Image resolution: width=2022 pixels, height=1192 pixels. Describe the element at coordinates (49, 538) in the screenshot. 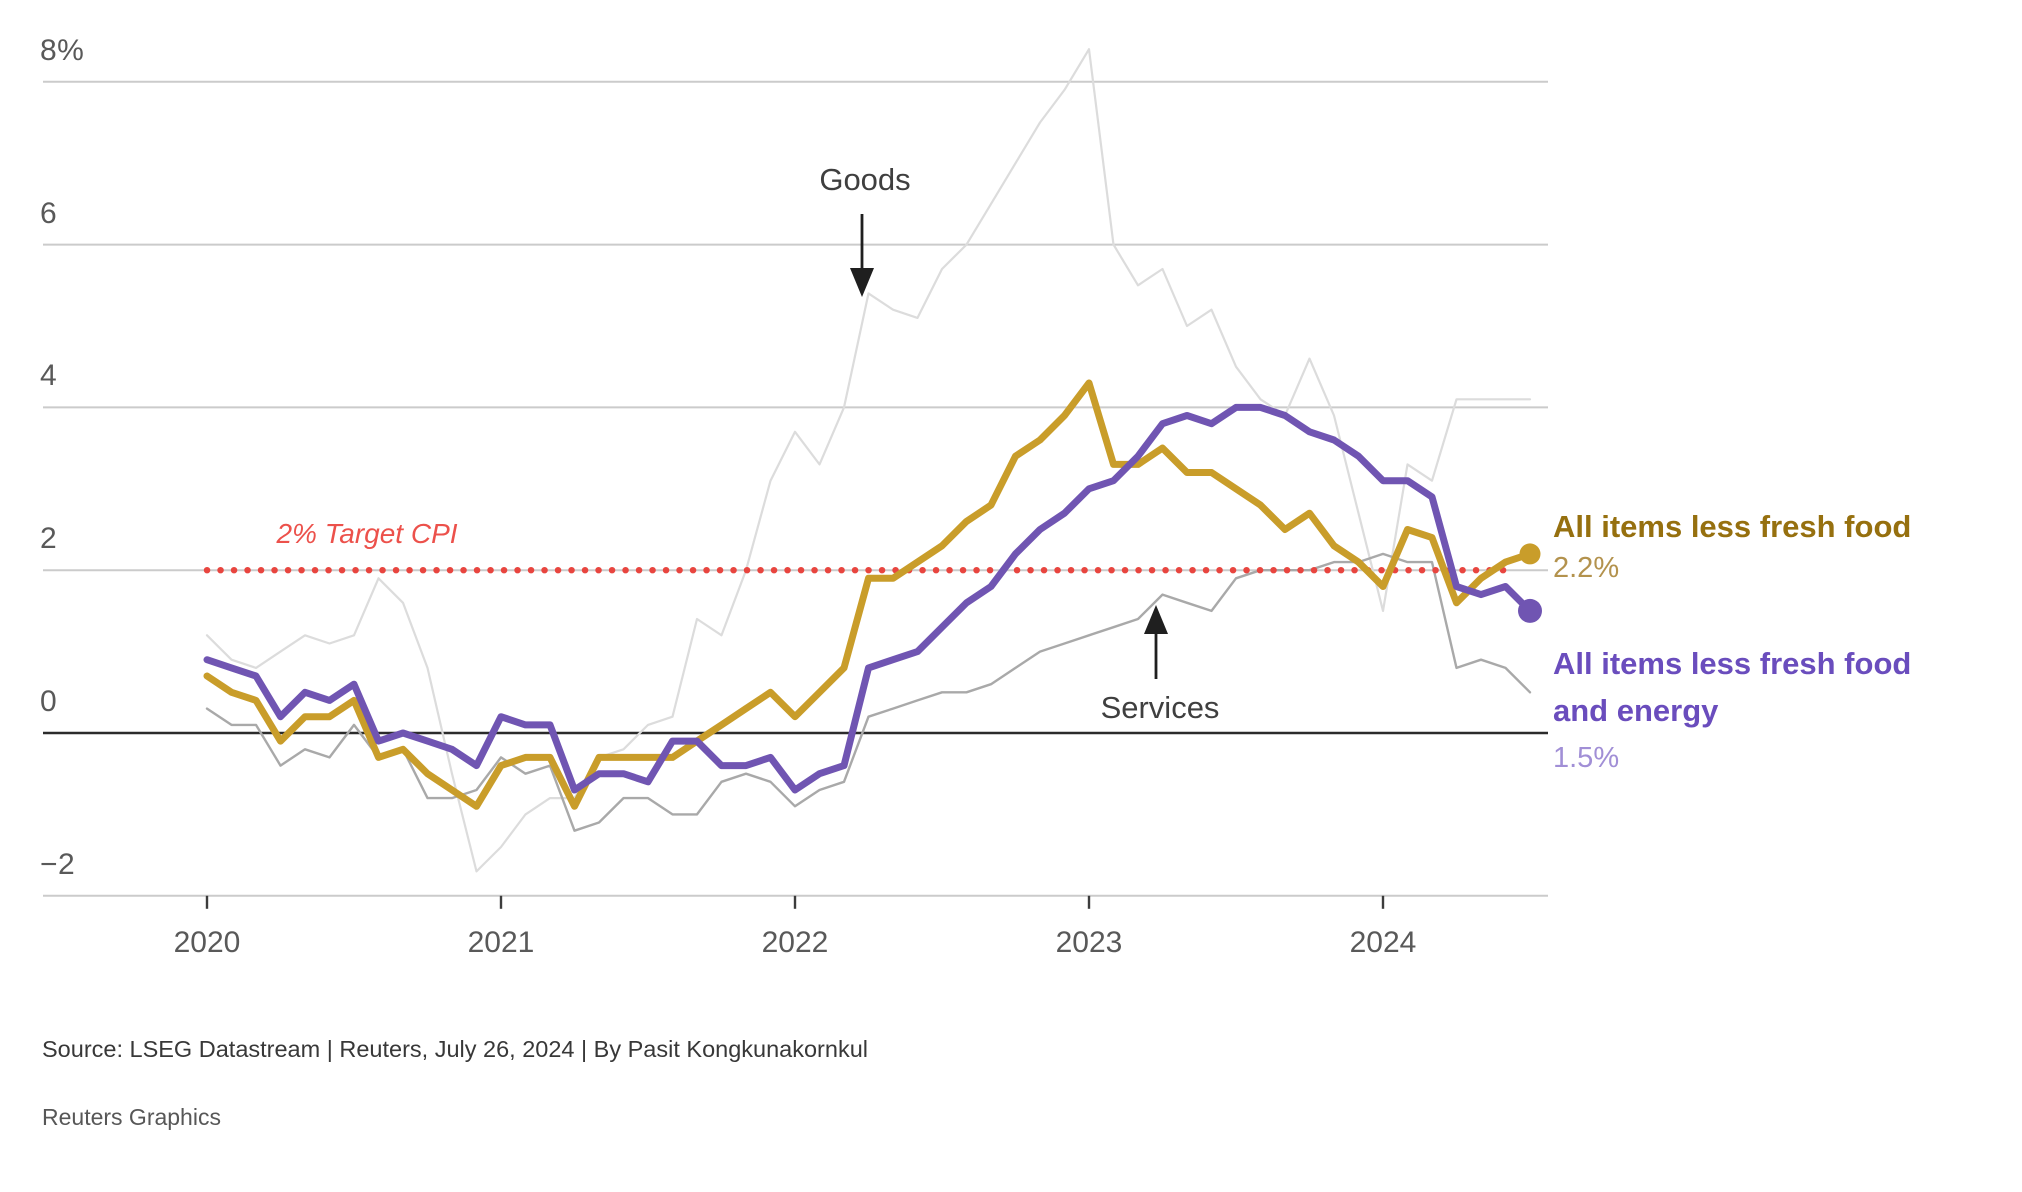

I see `y-axis-label-2: 2` at that location.